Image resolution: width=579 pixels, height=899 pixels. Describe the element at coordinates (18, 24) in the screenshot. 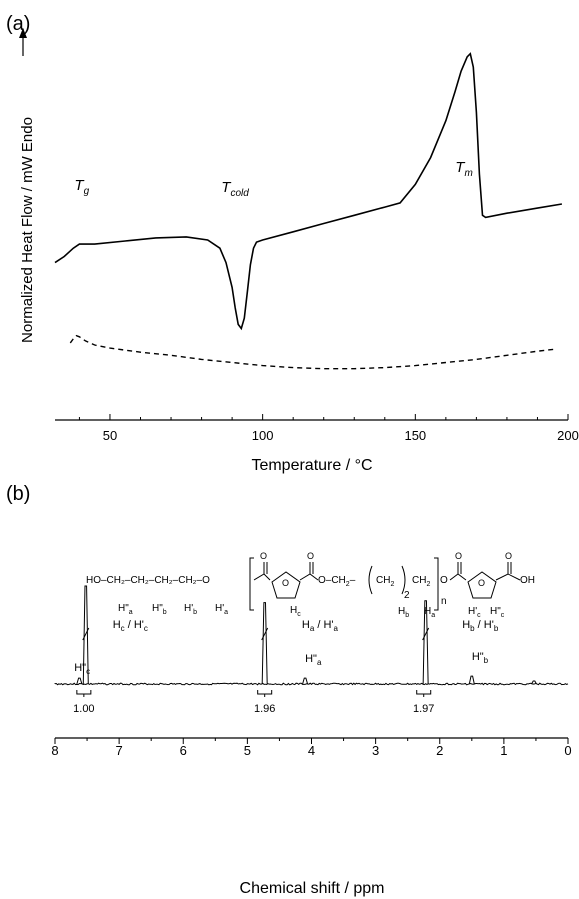

I see `panel-a-label: (a)` at that location.